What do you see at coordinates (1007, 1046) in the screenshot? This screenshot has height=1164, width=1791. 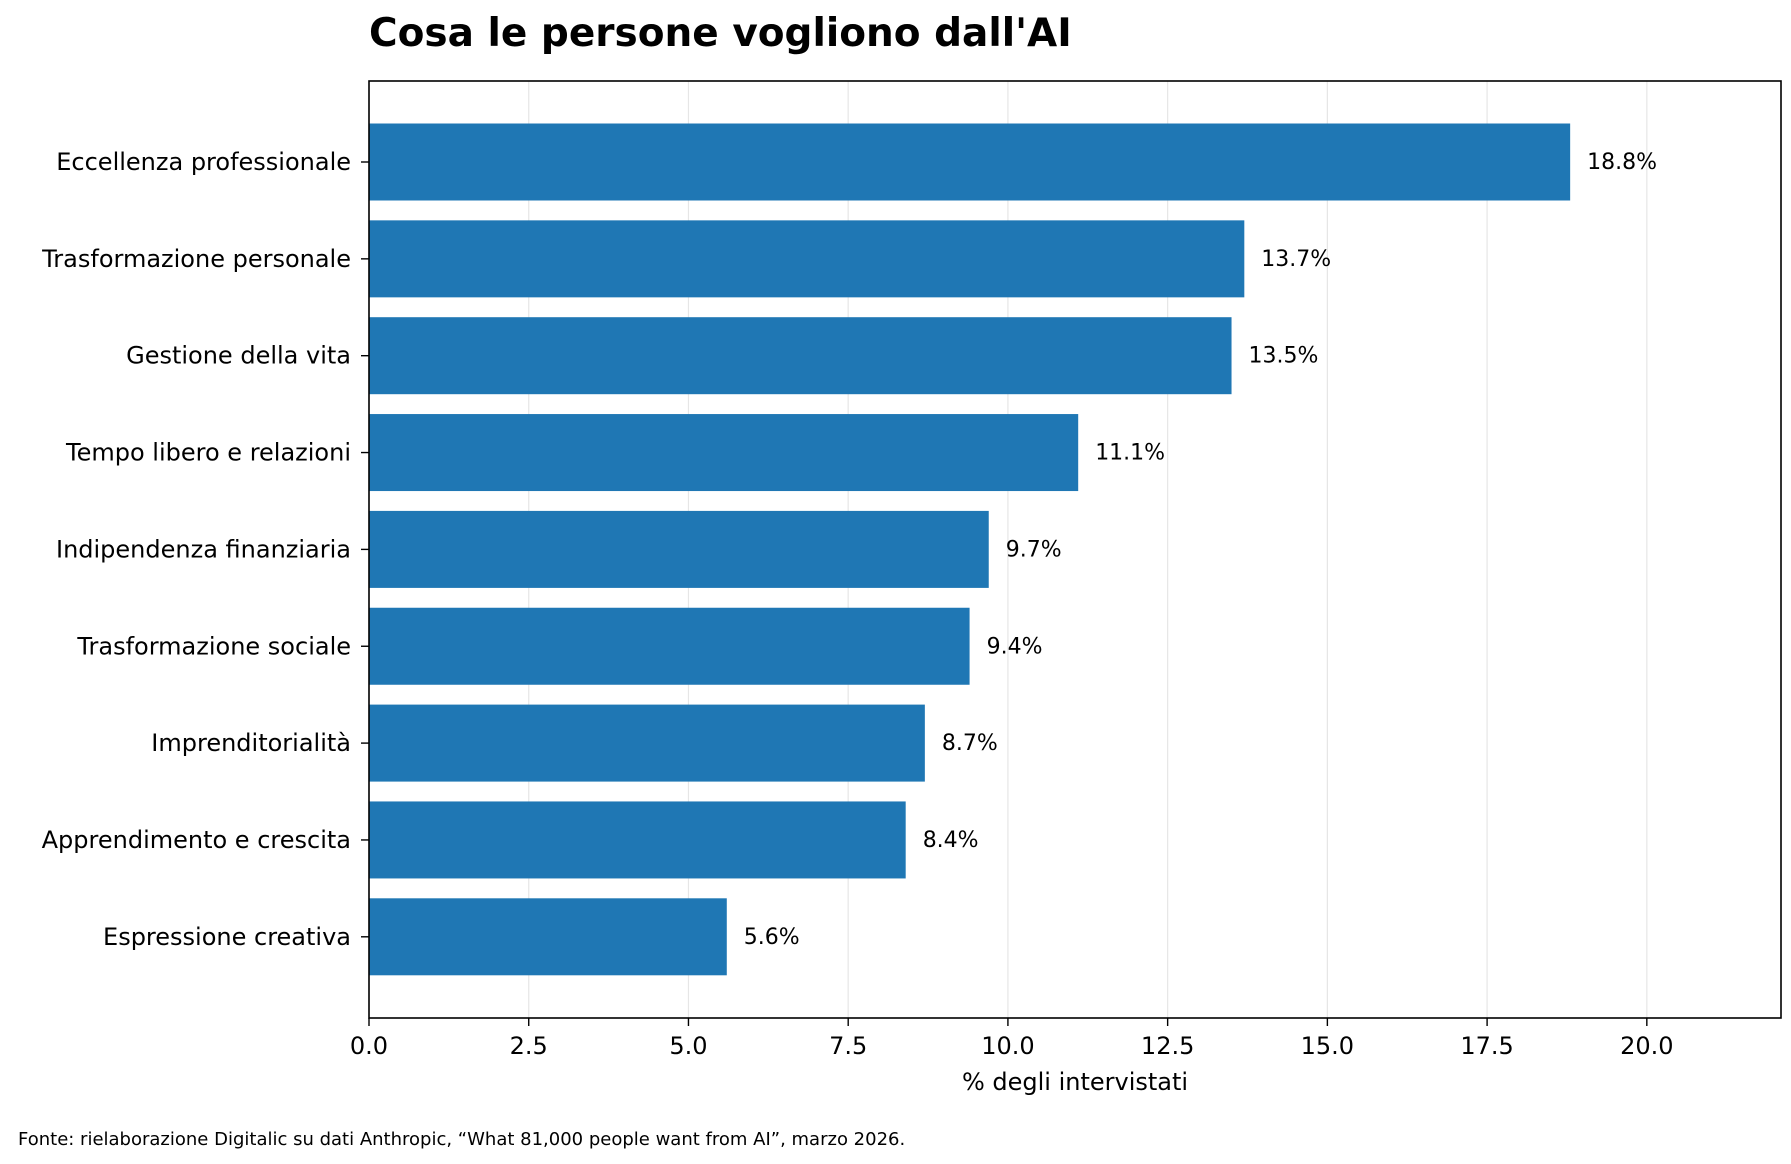 I see `x-tick-label: 10.0` at bounding box center [1007, 1046].